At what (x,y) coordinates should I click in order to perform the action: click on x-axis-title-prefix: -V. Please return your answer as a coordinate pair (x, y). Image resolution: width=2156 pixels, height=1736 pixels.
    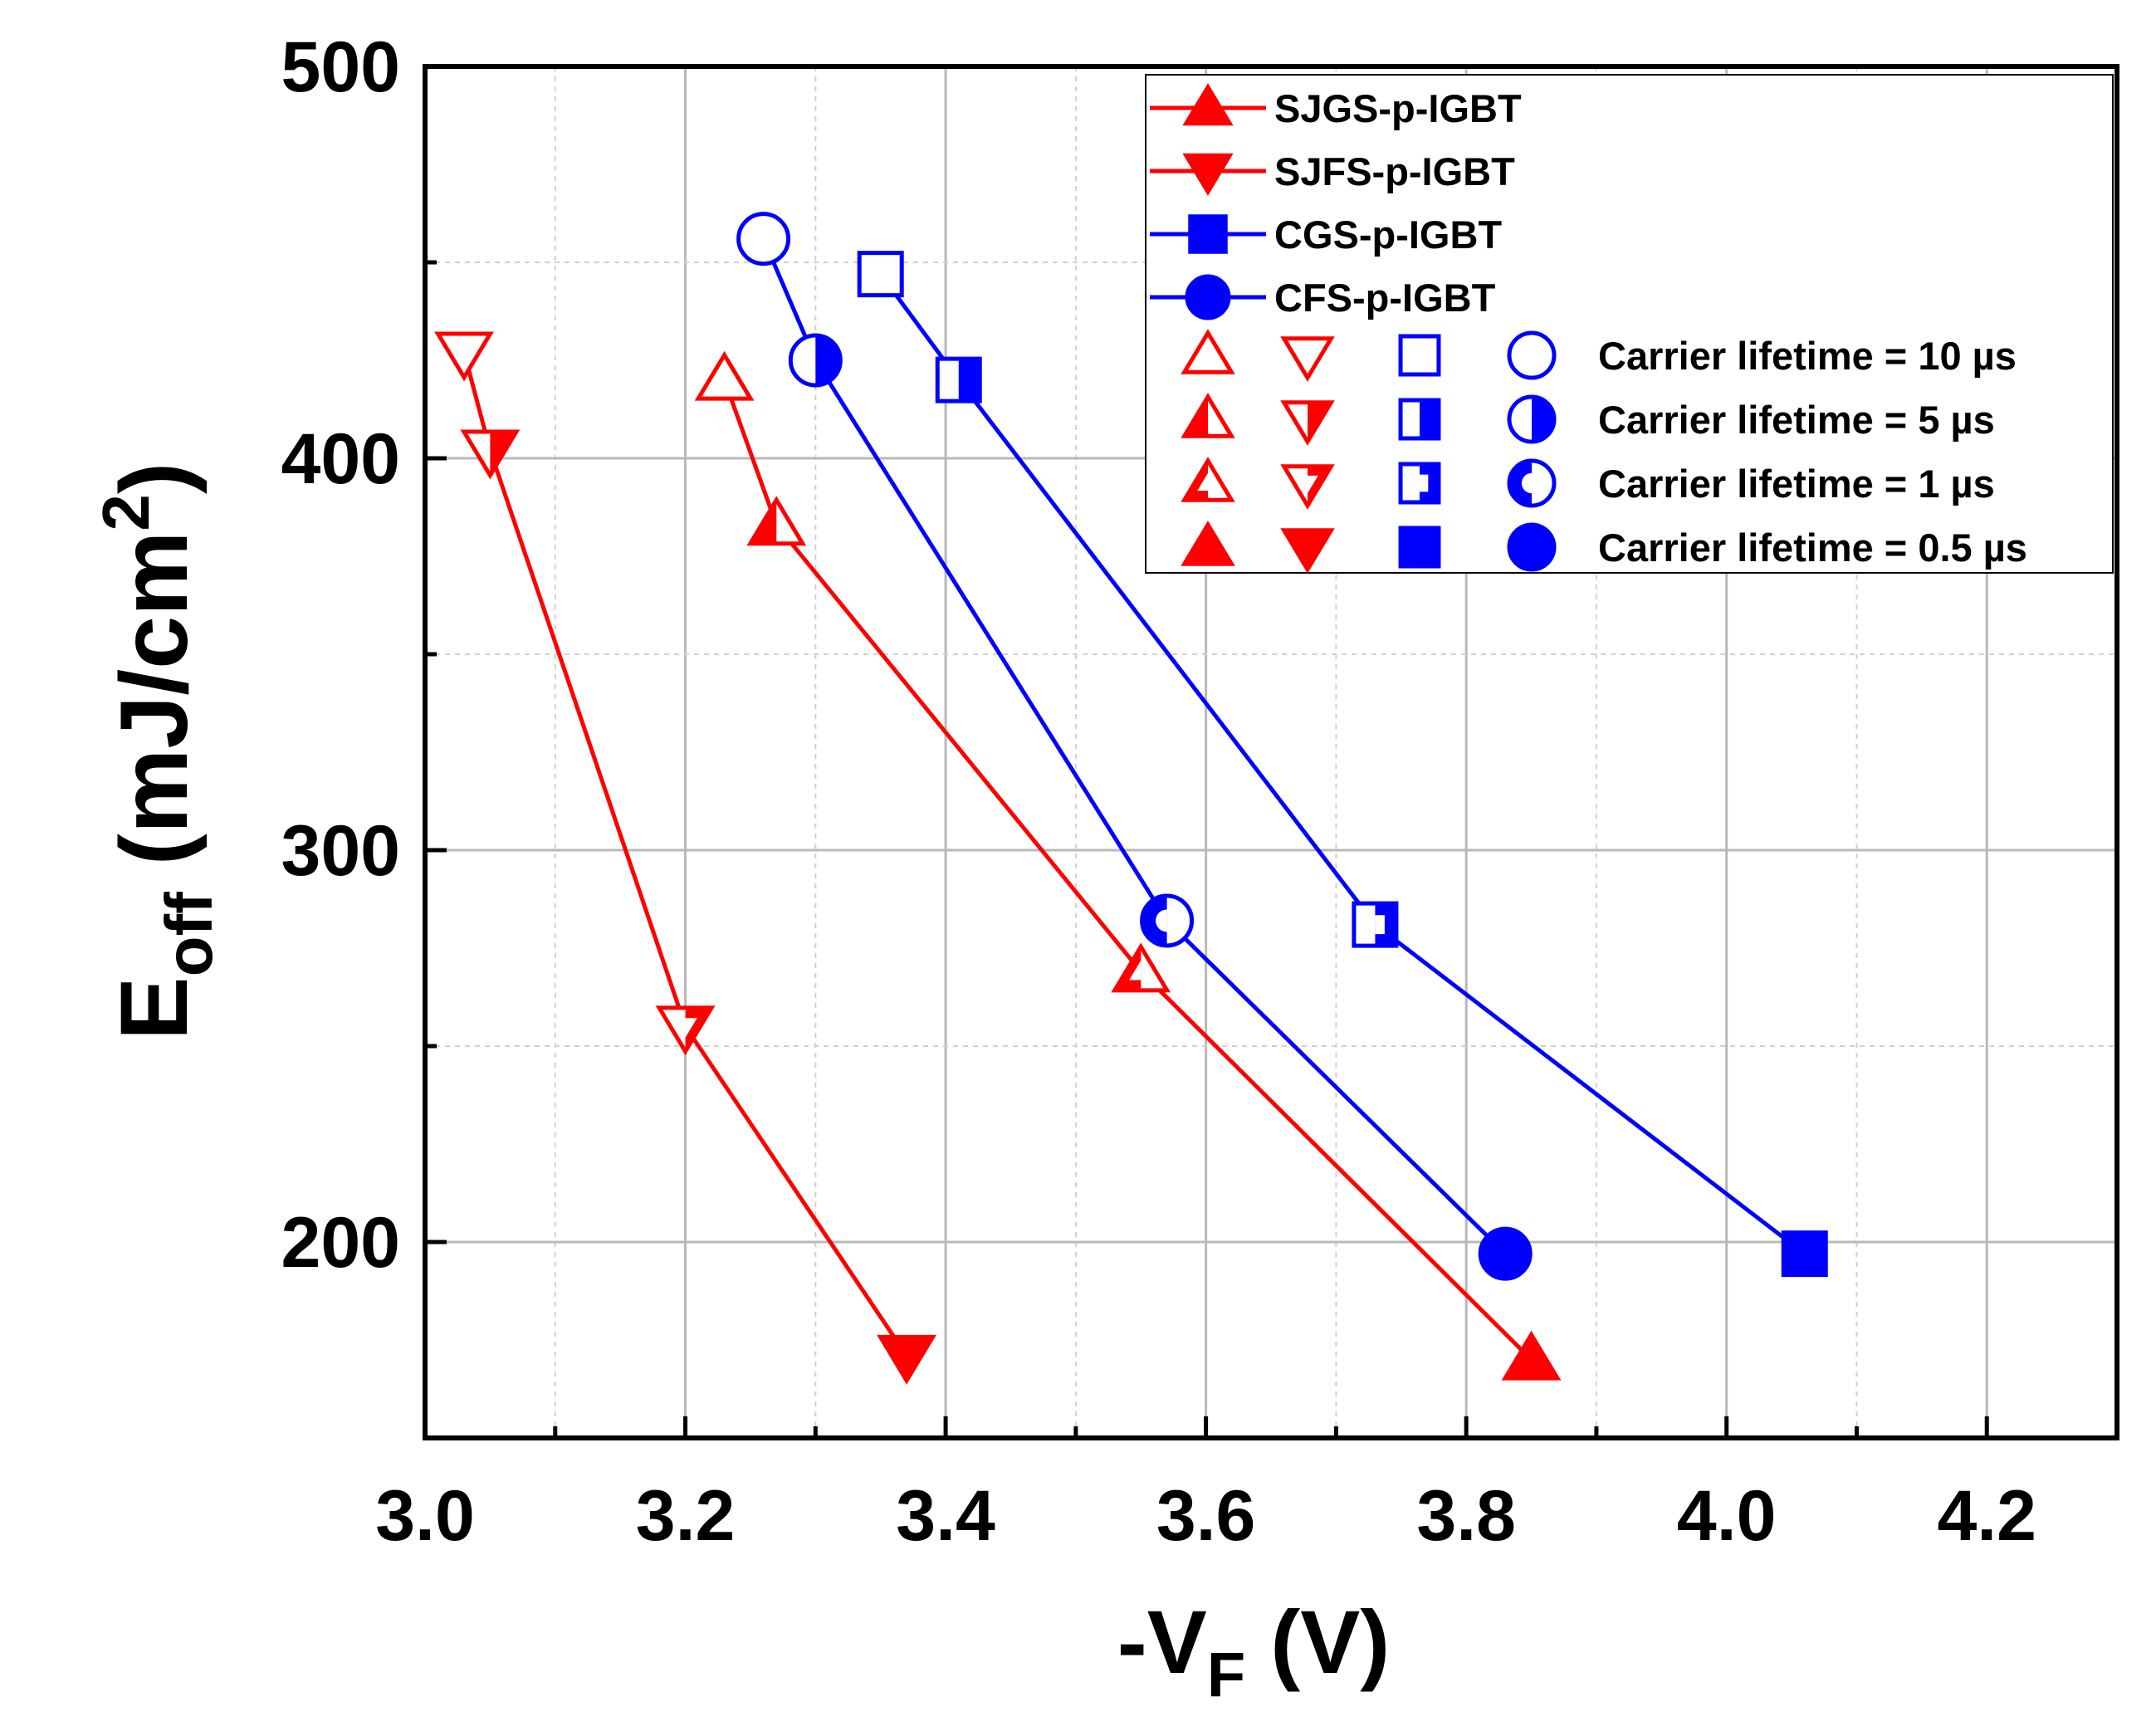
    Looking at the image, I should click on (1162, 1642).